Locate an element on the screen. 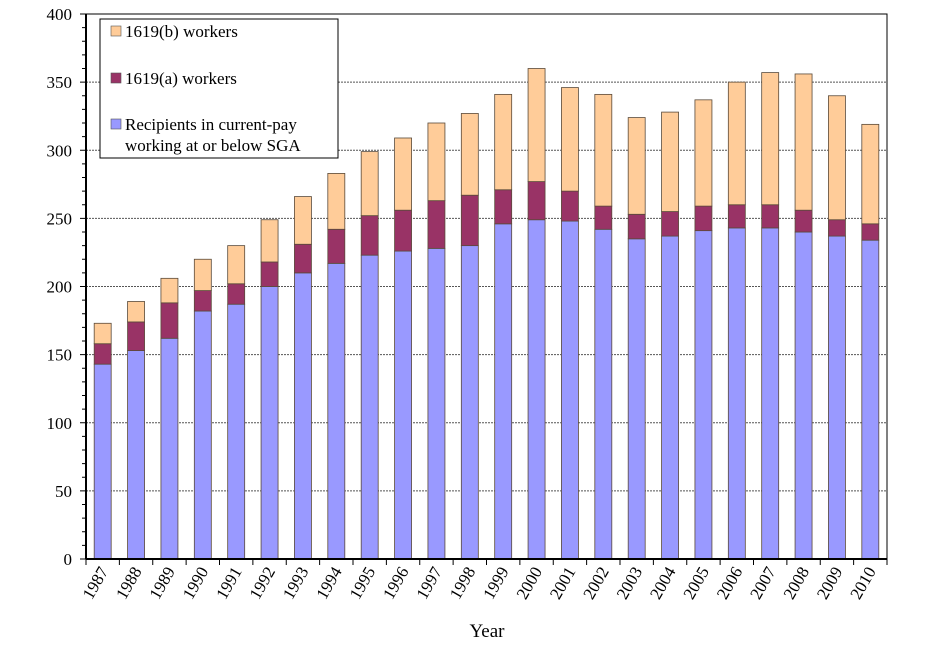 The height and width of the screenshot is (648, 936). bar-segment-1619b-1997 is located at coordinates (436, 162).